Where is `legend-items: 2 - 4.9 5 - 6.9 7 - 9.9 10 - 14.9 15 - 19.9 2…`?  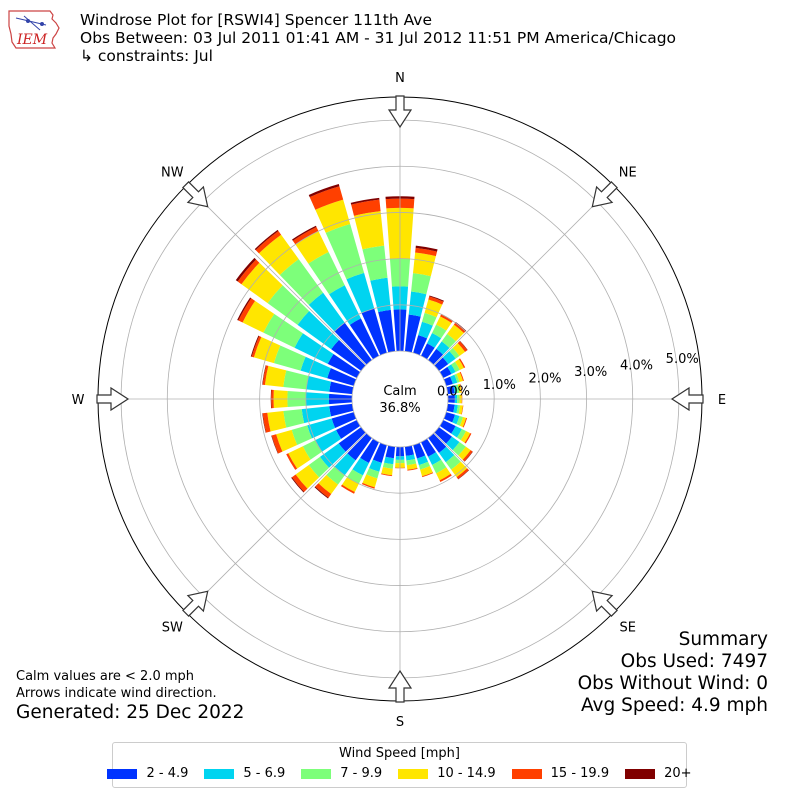
legend-items: 2 - 4.9 5 - 6.9 7 - 9.9 10 - 14.9 15 - 19.9 2… is located at coordinates (399, 773).